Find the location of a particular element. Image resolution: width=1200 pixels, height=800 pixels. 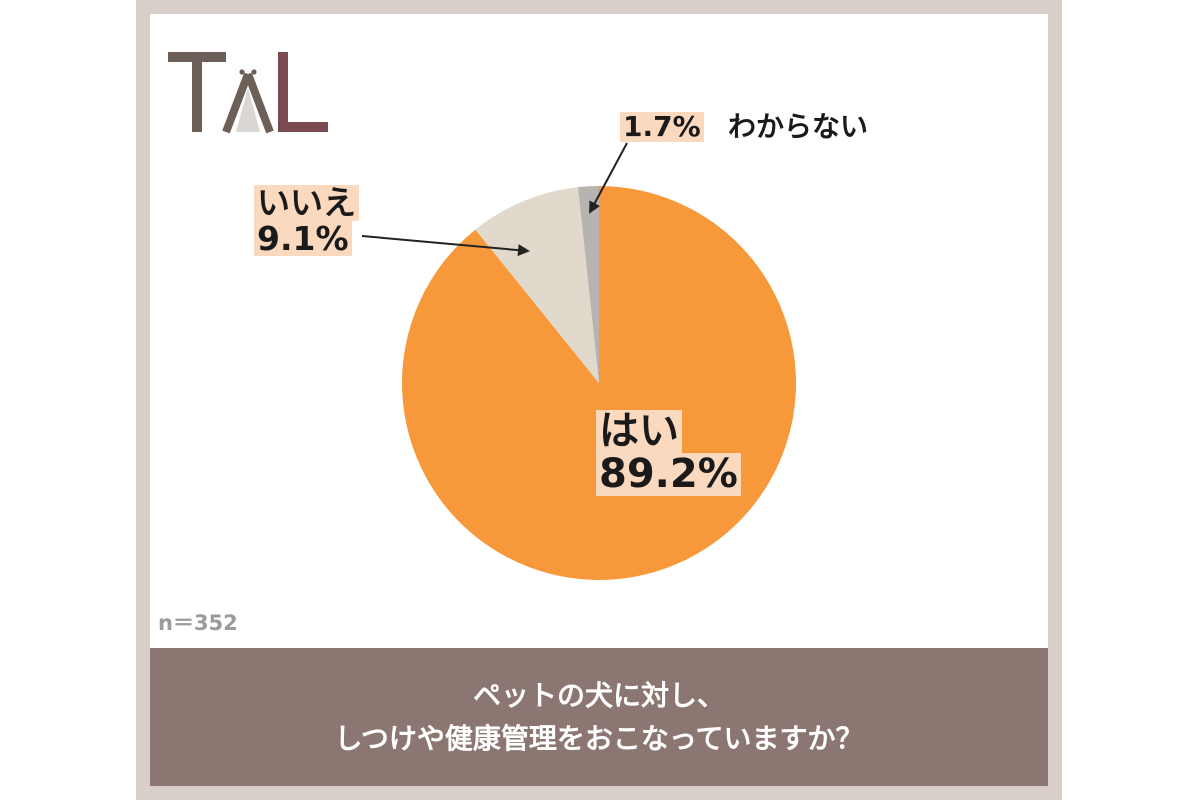

slice-value-yes: 89.2% is located at coordinates (668, 474).